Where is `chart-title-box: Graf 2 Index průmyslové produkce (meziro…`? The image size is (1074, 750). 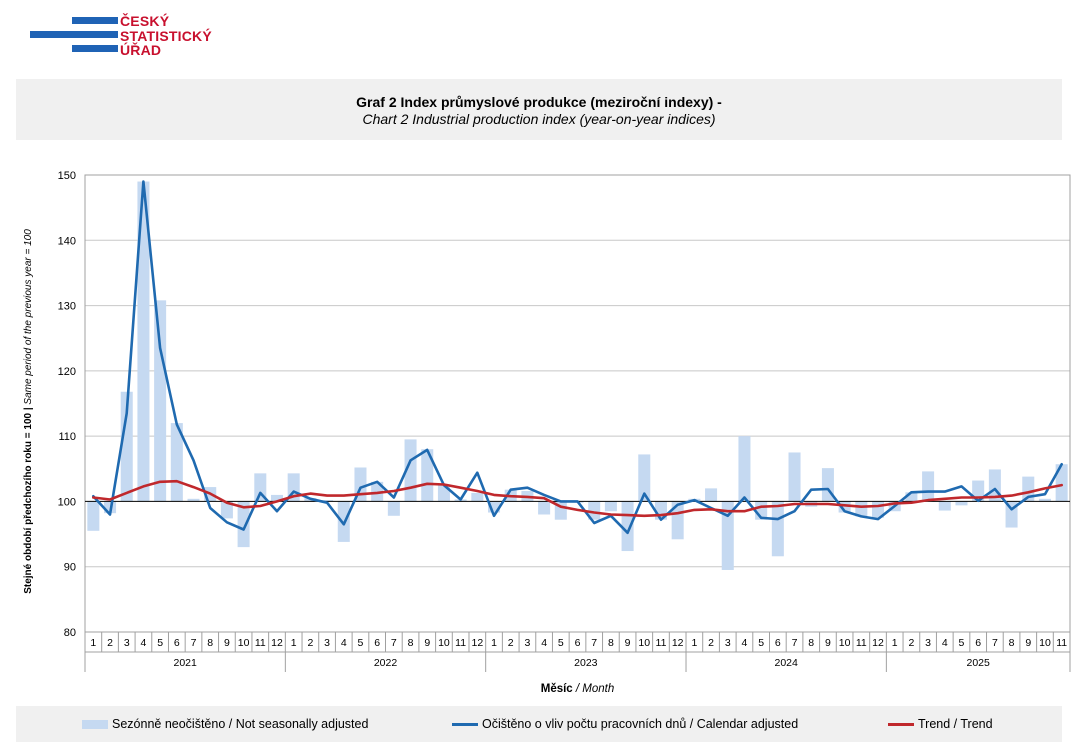
chart-title-box: Graf 2 Index průmyslové produkce (meziro… is located at coordinates (539, 109).